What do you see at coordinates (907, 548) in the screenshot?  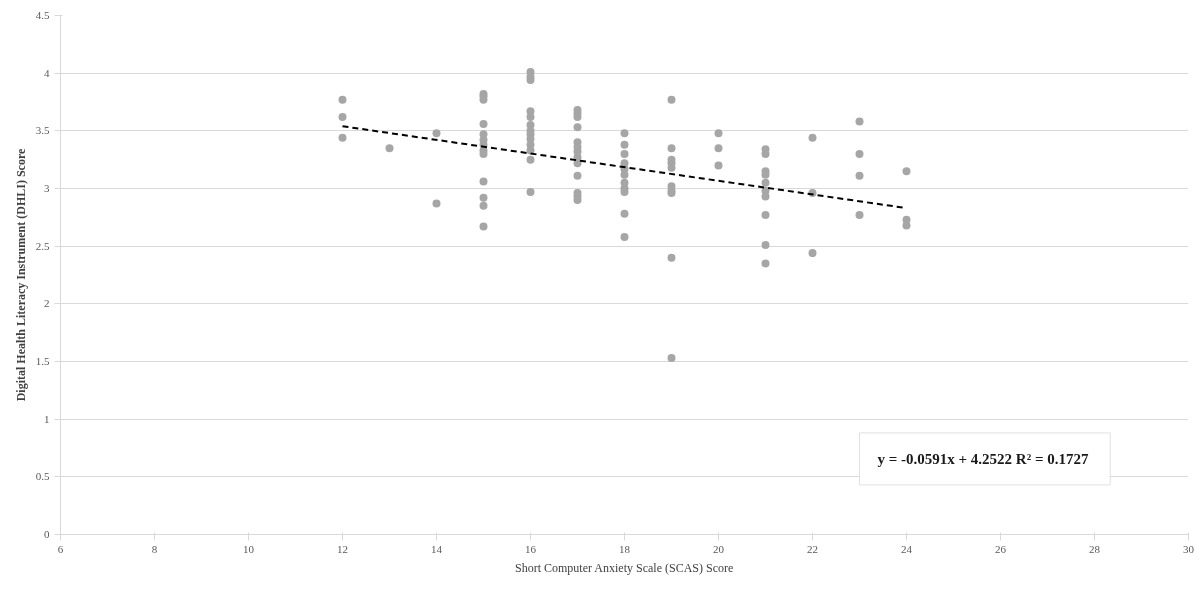 I see `x-tick-label: 24` at bounding box center [907, 548].